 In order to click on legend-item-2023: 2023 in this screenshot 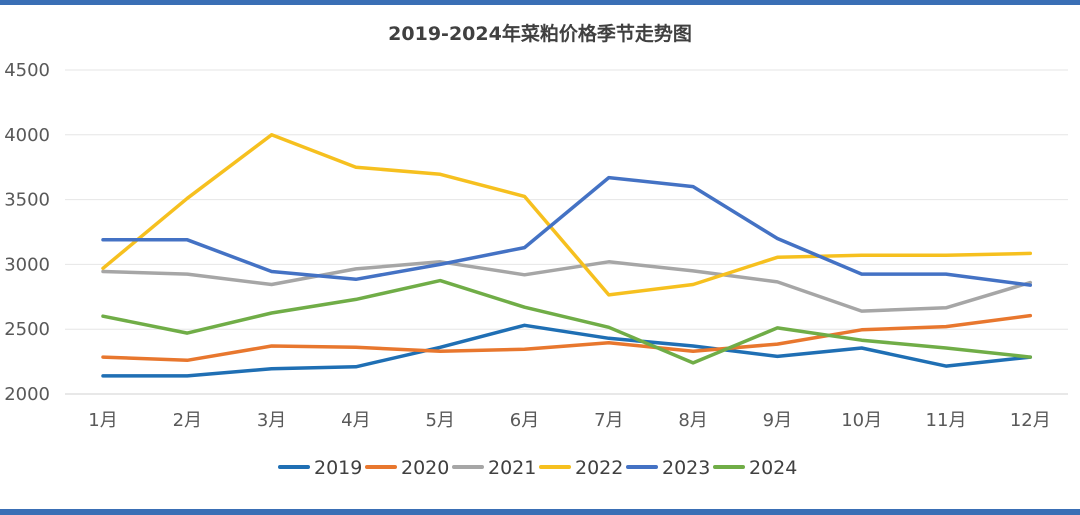, I will do `click(668, 468)`.